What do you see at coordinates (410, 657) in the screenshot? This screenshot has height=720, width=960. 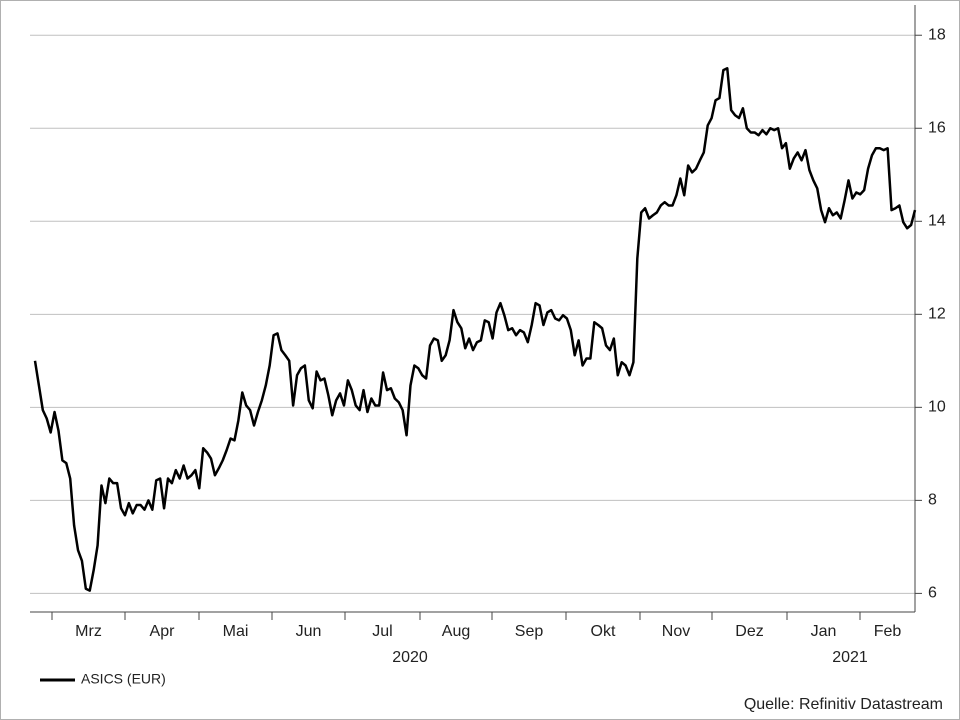 I see `year-label: 2020` at bounding box center [410, 657].